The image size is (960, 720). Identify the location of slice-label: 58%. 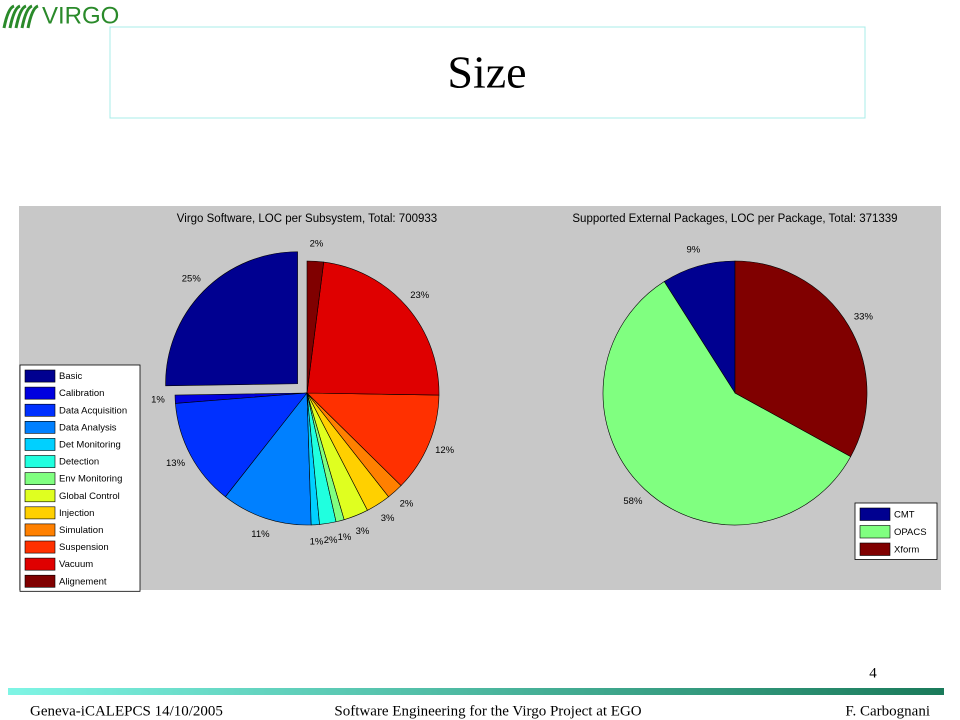
(633, 501).